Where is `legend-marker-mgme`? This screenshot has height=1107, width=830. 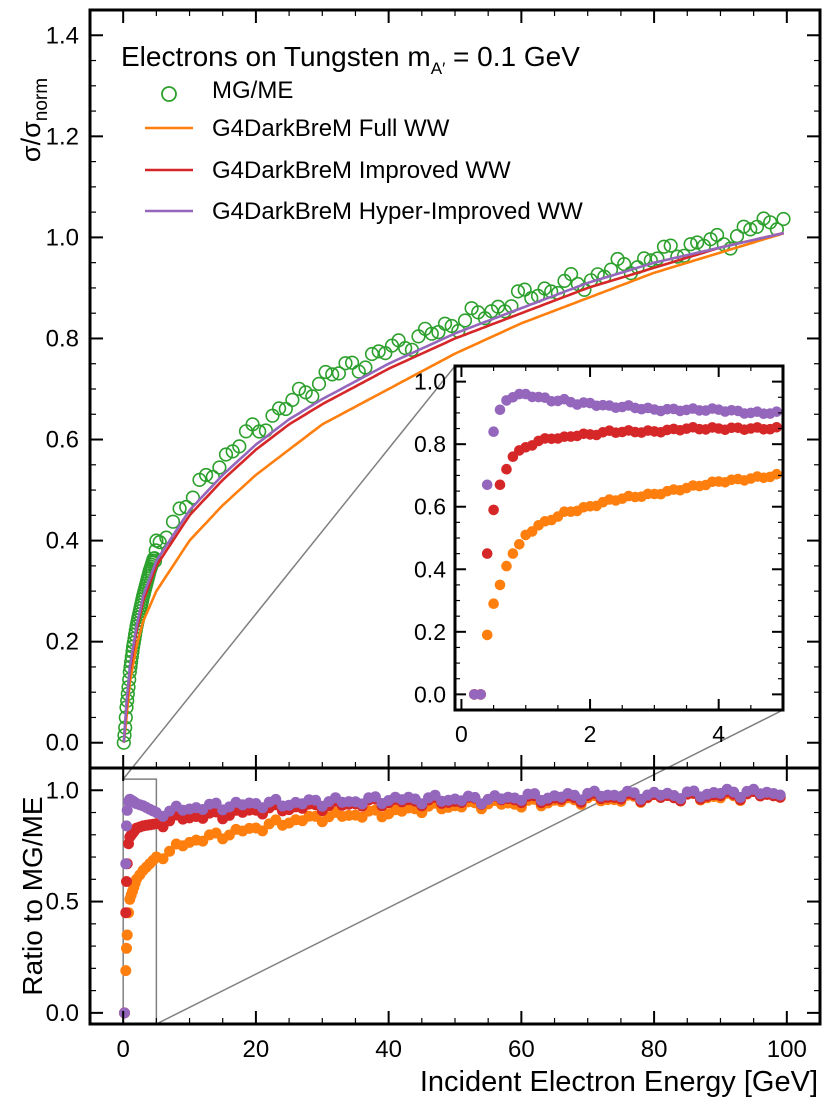
legend-marker-mgme is located at coordinates (169, 94).